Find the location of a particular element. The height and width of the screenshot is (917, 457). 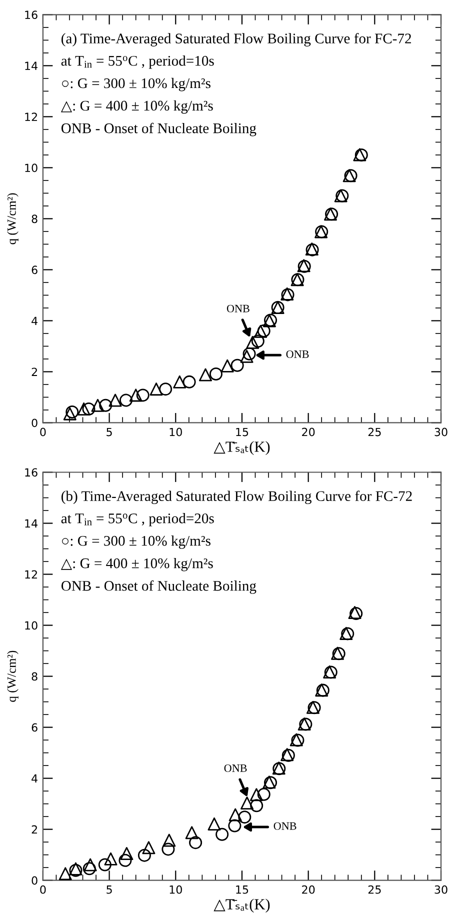

annotation: at T$_{in}$ = 55$^{o}$C , period=20s is located at coordinates (137, 519).